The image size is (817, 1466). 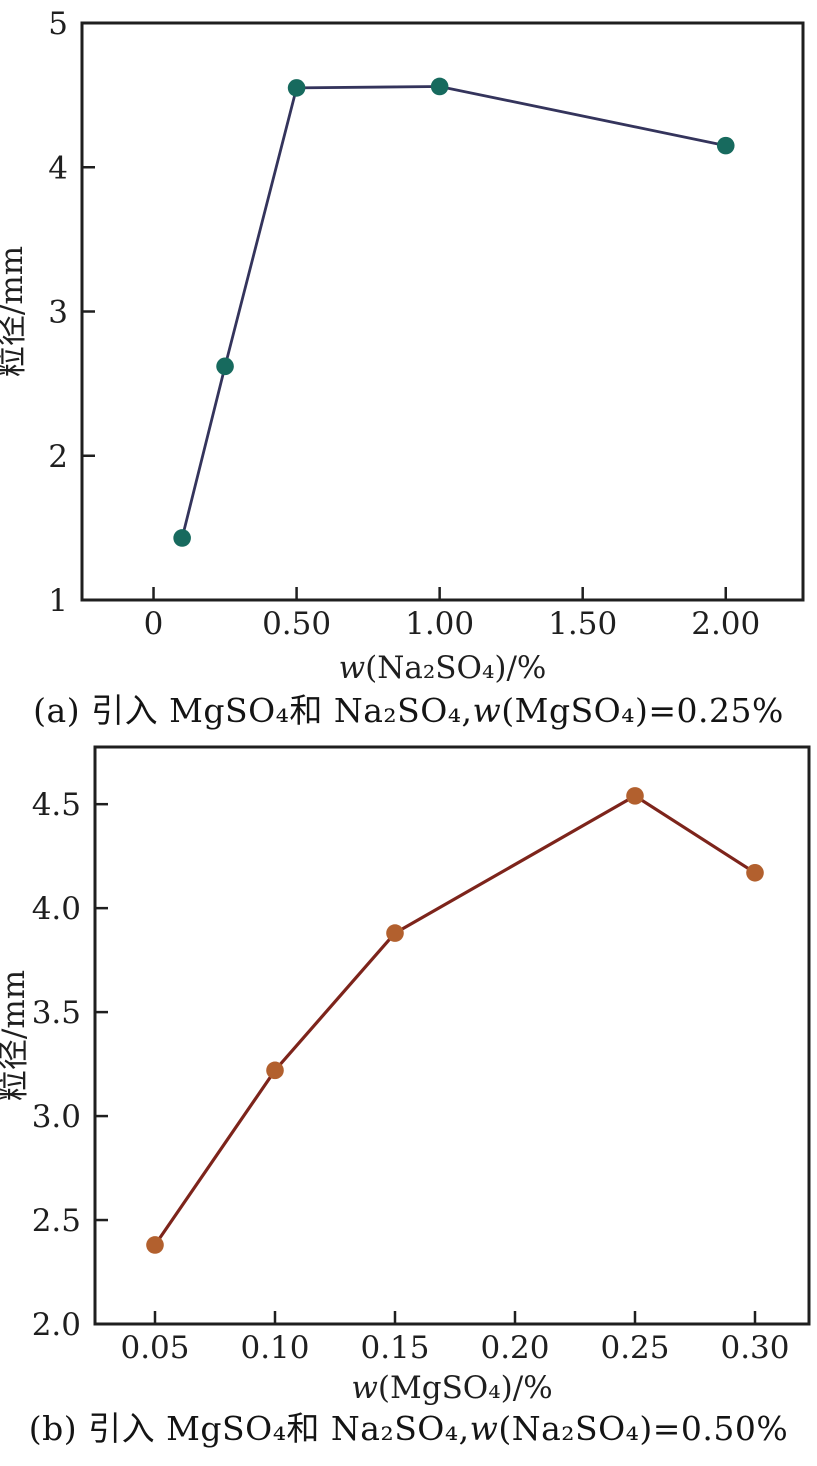 I want to click on x-axis-label: w(Na₂SO₄)/%, so click(x=443, y=668).